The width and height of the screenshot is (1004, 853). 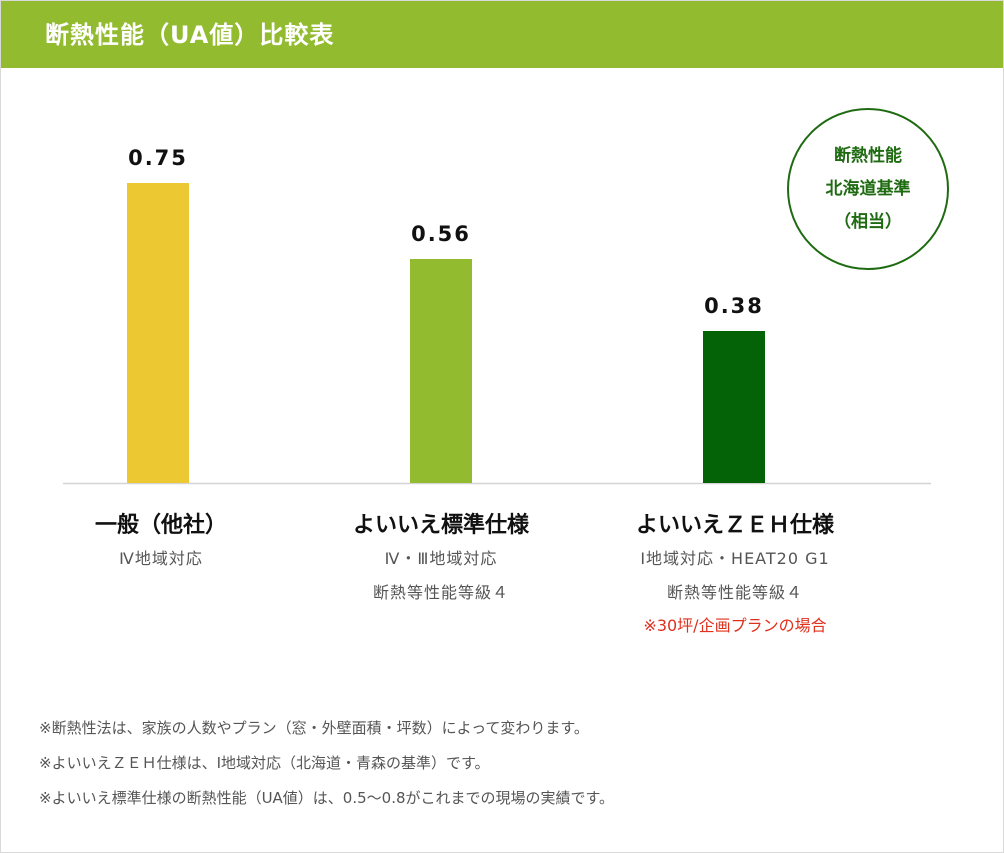 I want to click on bar-value-label-1: 0.75, so click(x=158, y=158).